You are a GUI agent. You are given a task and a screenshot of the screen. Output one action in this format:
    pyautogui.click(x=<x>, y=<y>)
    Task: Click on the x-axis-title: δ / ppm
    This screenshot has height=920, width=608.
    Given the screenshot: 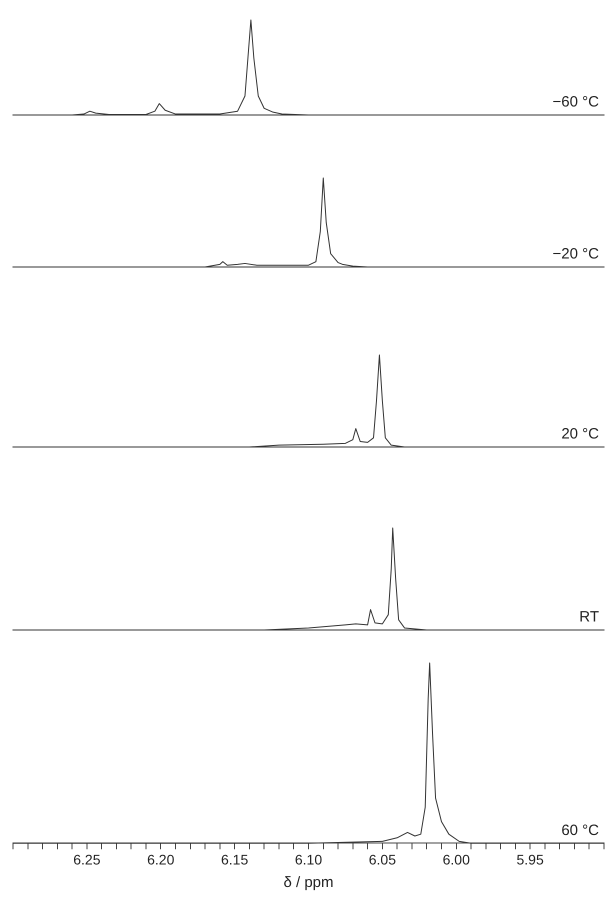 What is the action you would take?
    pyautogui.click(x=308, y=883)
    